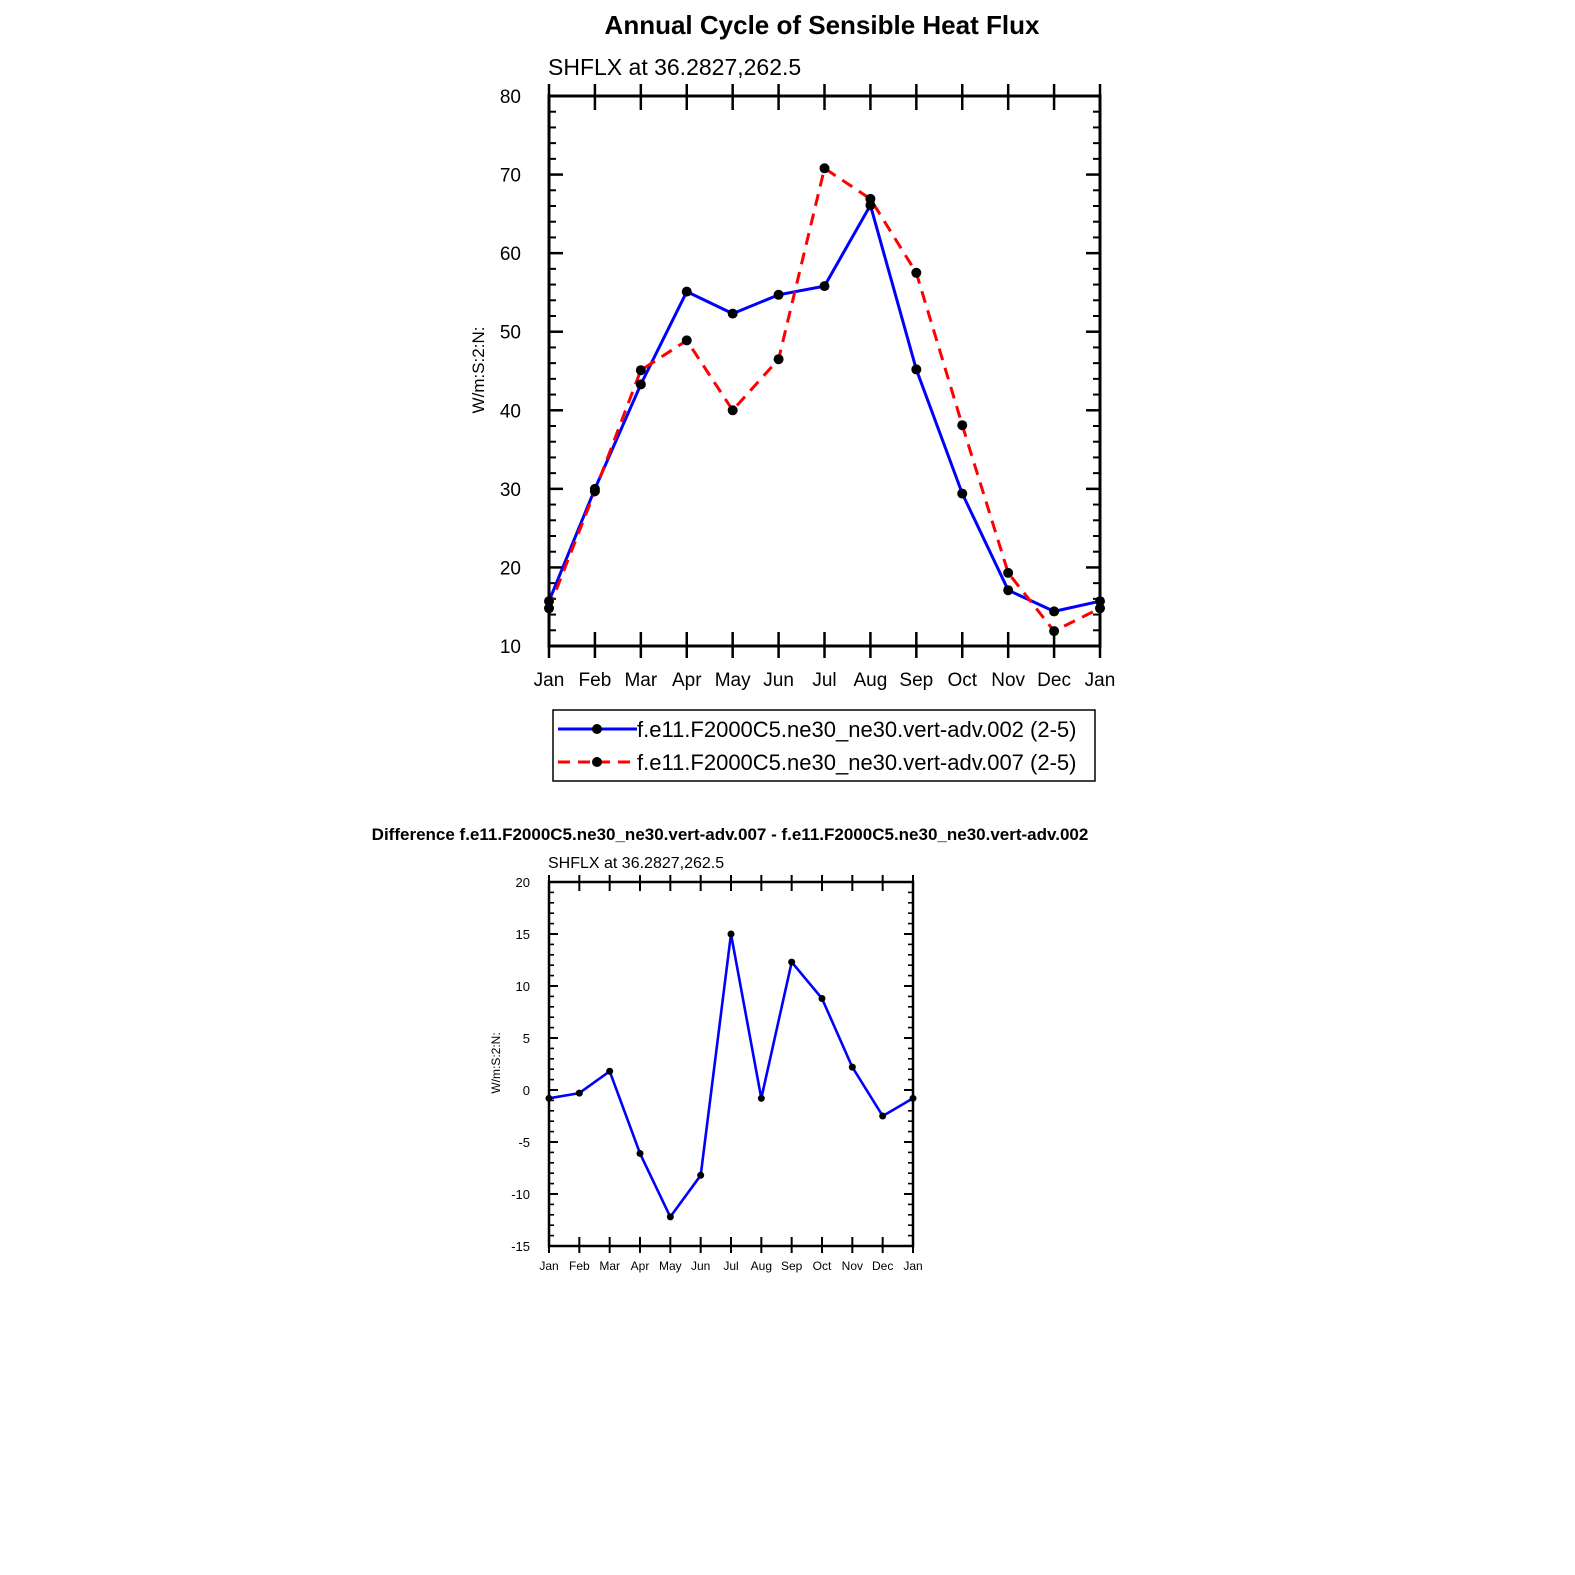 The height and width of the screenshot is (1575, 1575). I want to click on y-tick-label: 15, so click(523, 934).